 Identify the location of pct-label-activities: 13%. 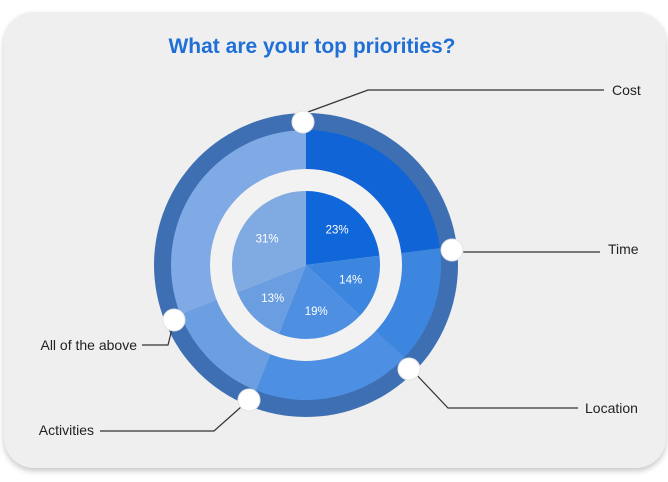
(272, 299).